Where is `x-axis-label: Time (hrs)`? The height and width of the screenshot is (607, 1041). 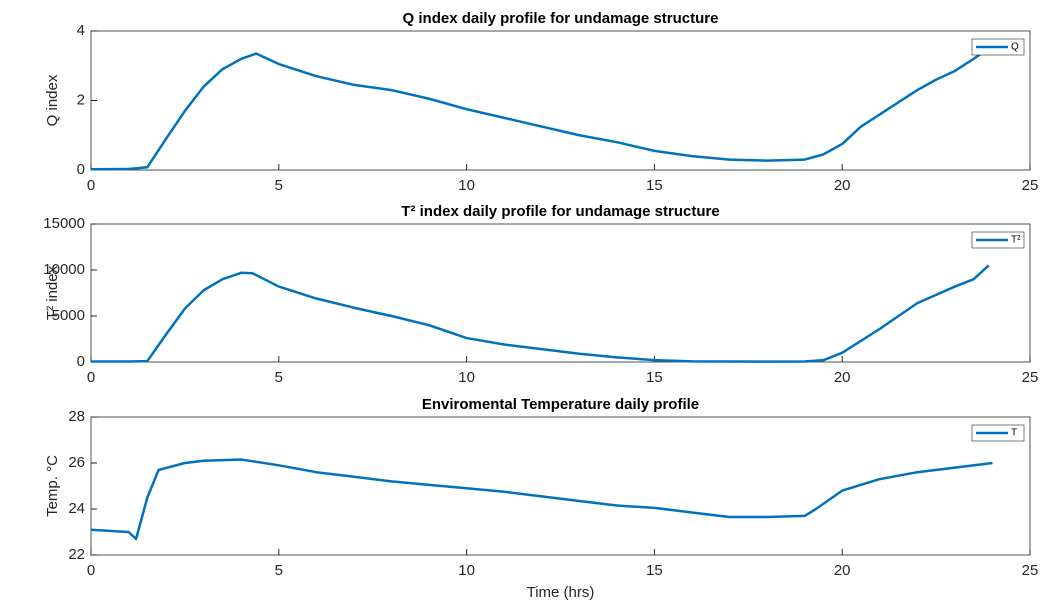 x-axis-label: Time (hrs) is located at coordinates (561, 592).